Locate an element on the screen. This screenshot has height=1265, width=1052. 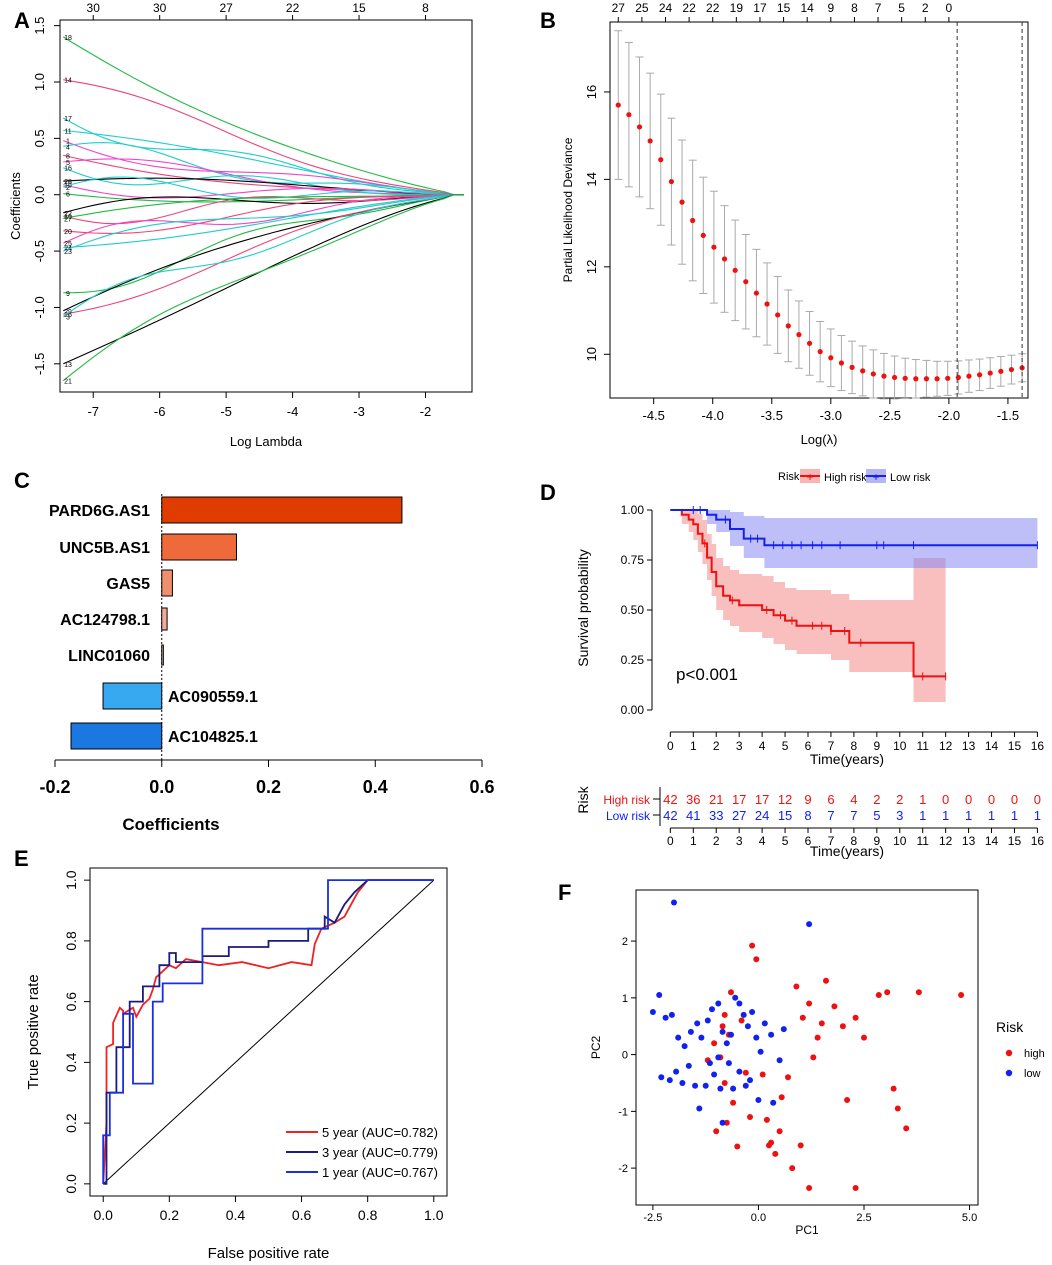
x-axis-title: Log(λ) is located at coordinates (819, 439).